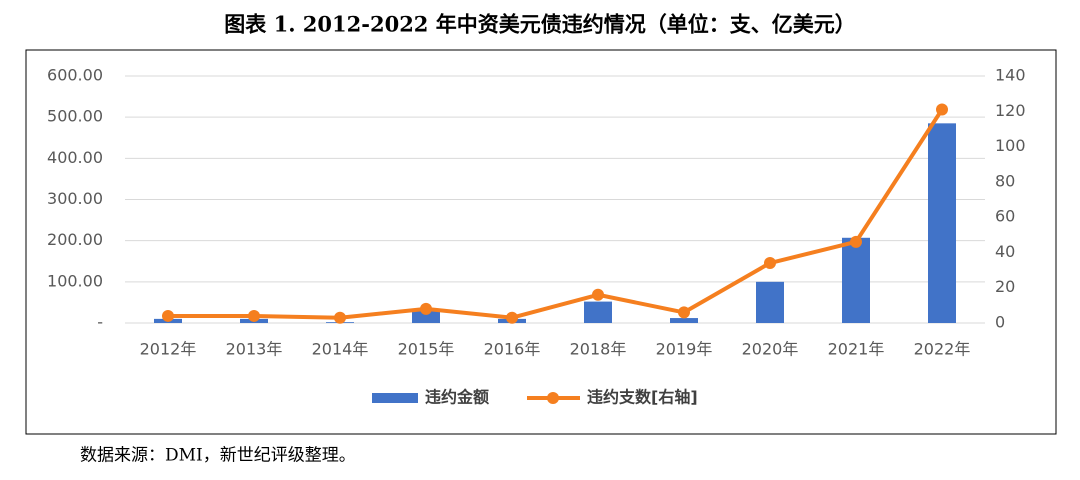 The height and width of the screenshot is (480, 1080). What do you see at coordinates (856, 349) in the screenshot?
I see `x-tick-label: 2021年` at bounding box center [856, 349].